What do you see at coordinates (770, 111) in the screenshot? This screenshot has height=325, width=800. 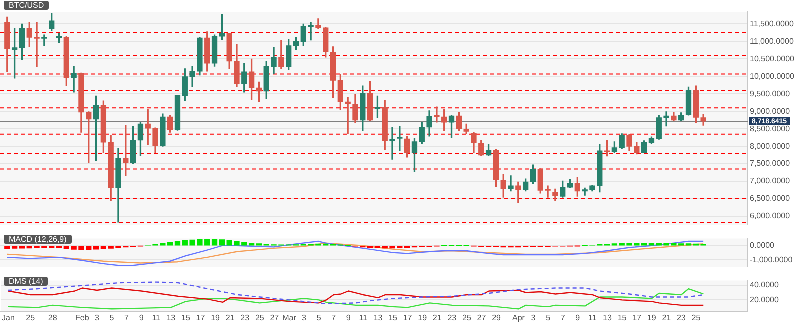 I see `y-tick-label: 9,000.0000` at bounding box center [770, 111].